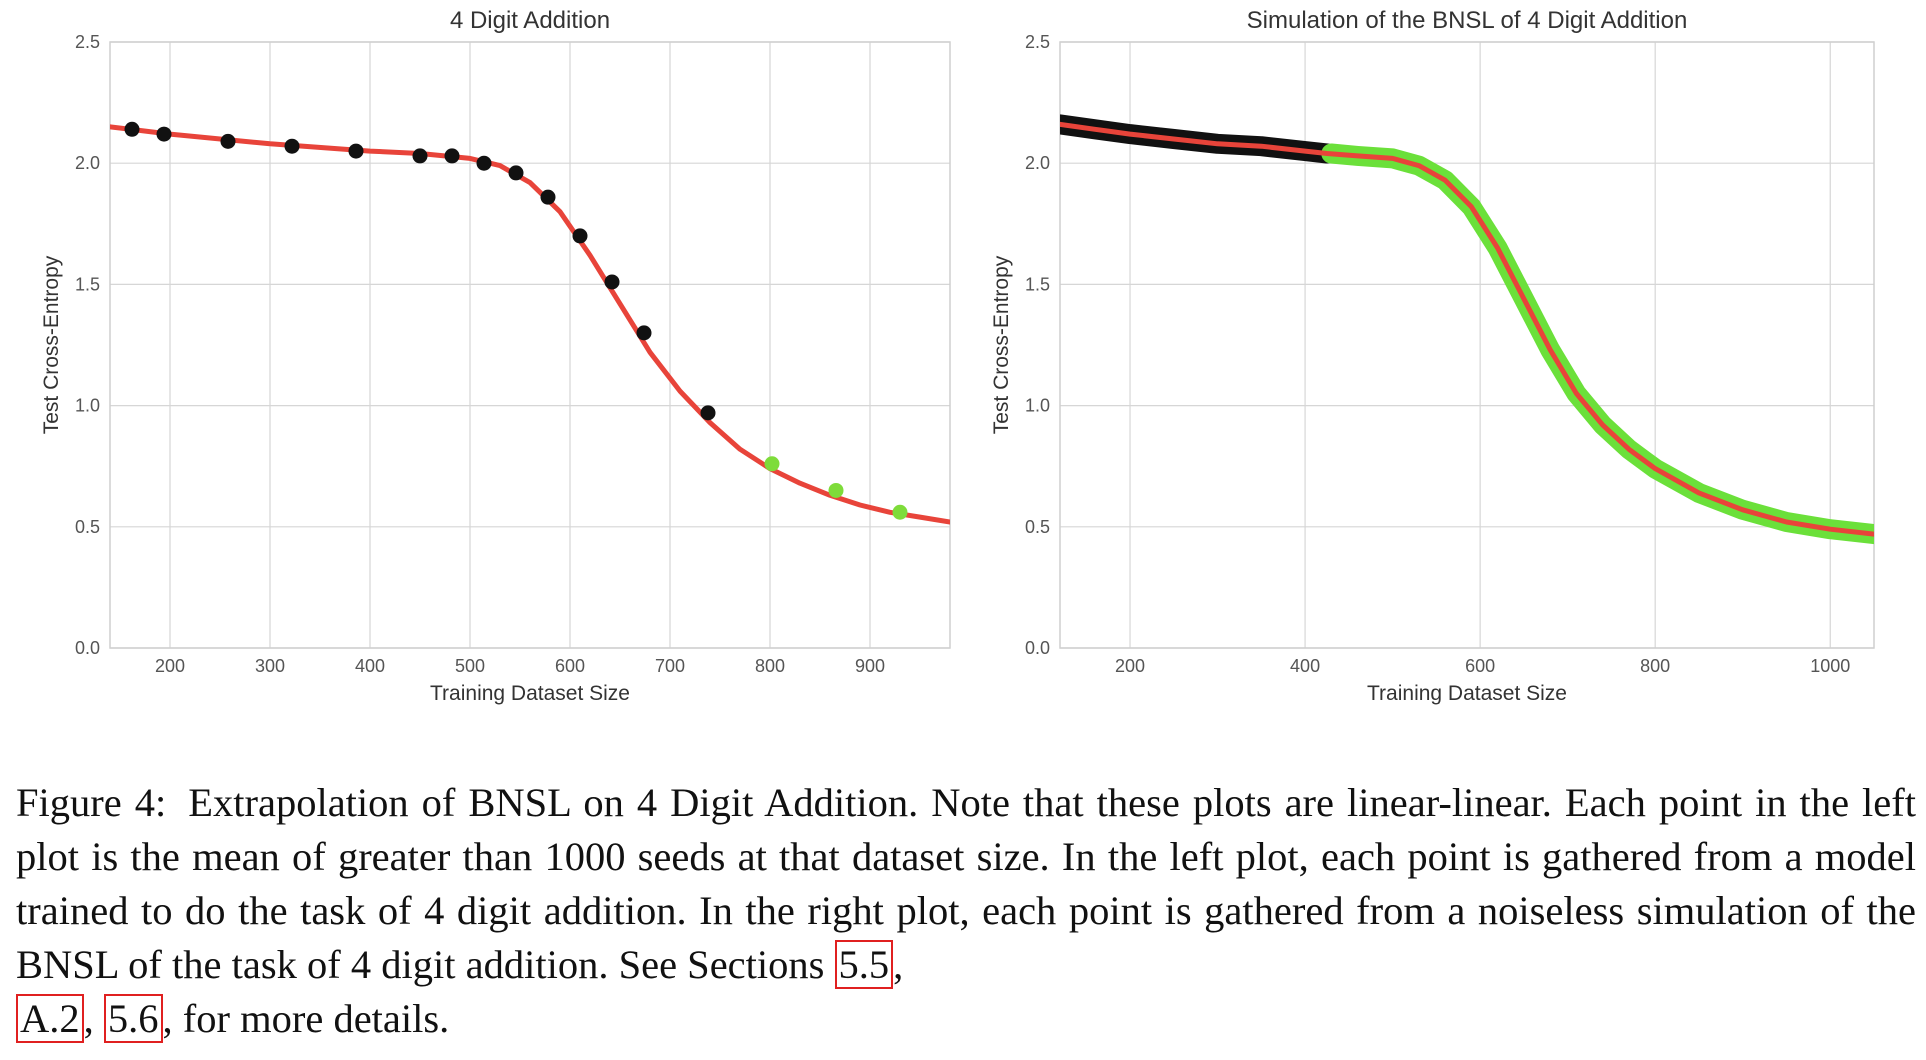 Image resolution: width=1926 pixels, height=1060 pixels. Describe the element at coordinates (306, 1018) in the screenshot. I see `caption-tail: , for more details.` at that location.